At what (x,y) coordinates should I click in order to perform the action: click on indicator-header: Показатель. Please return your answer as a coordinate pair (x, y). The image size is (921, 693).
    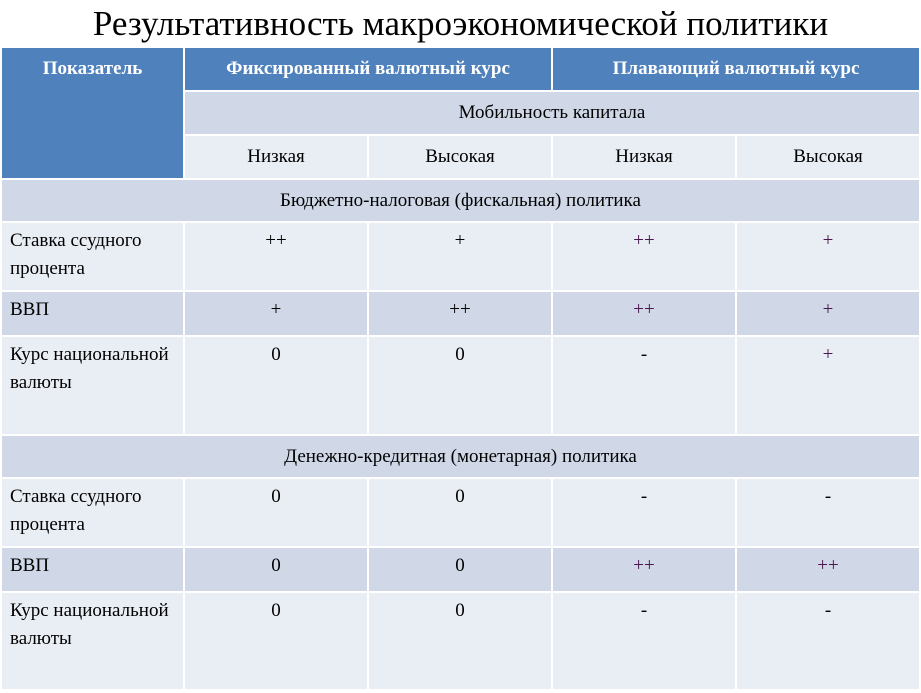
    Looking at the image, I should click on (92, 113).